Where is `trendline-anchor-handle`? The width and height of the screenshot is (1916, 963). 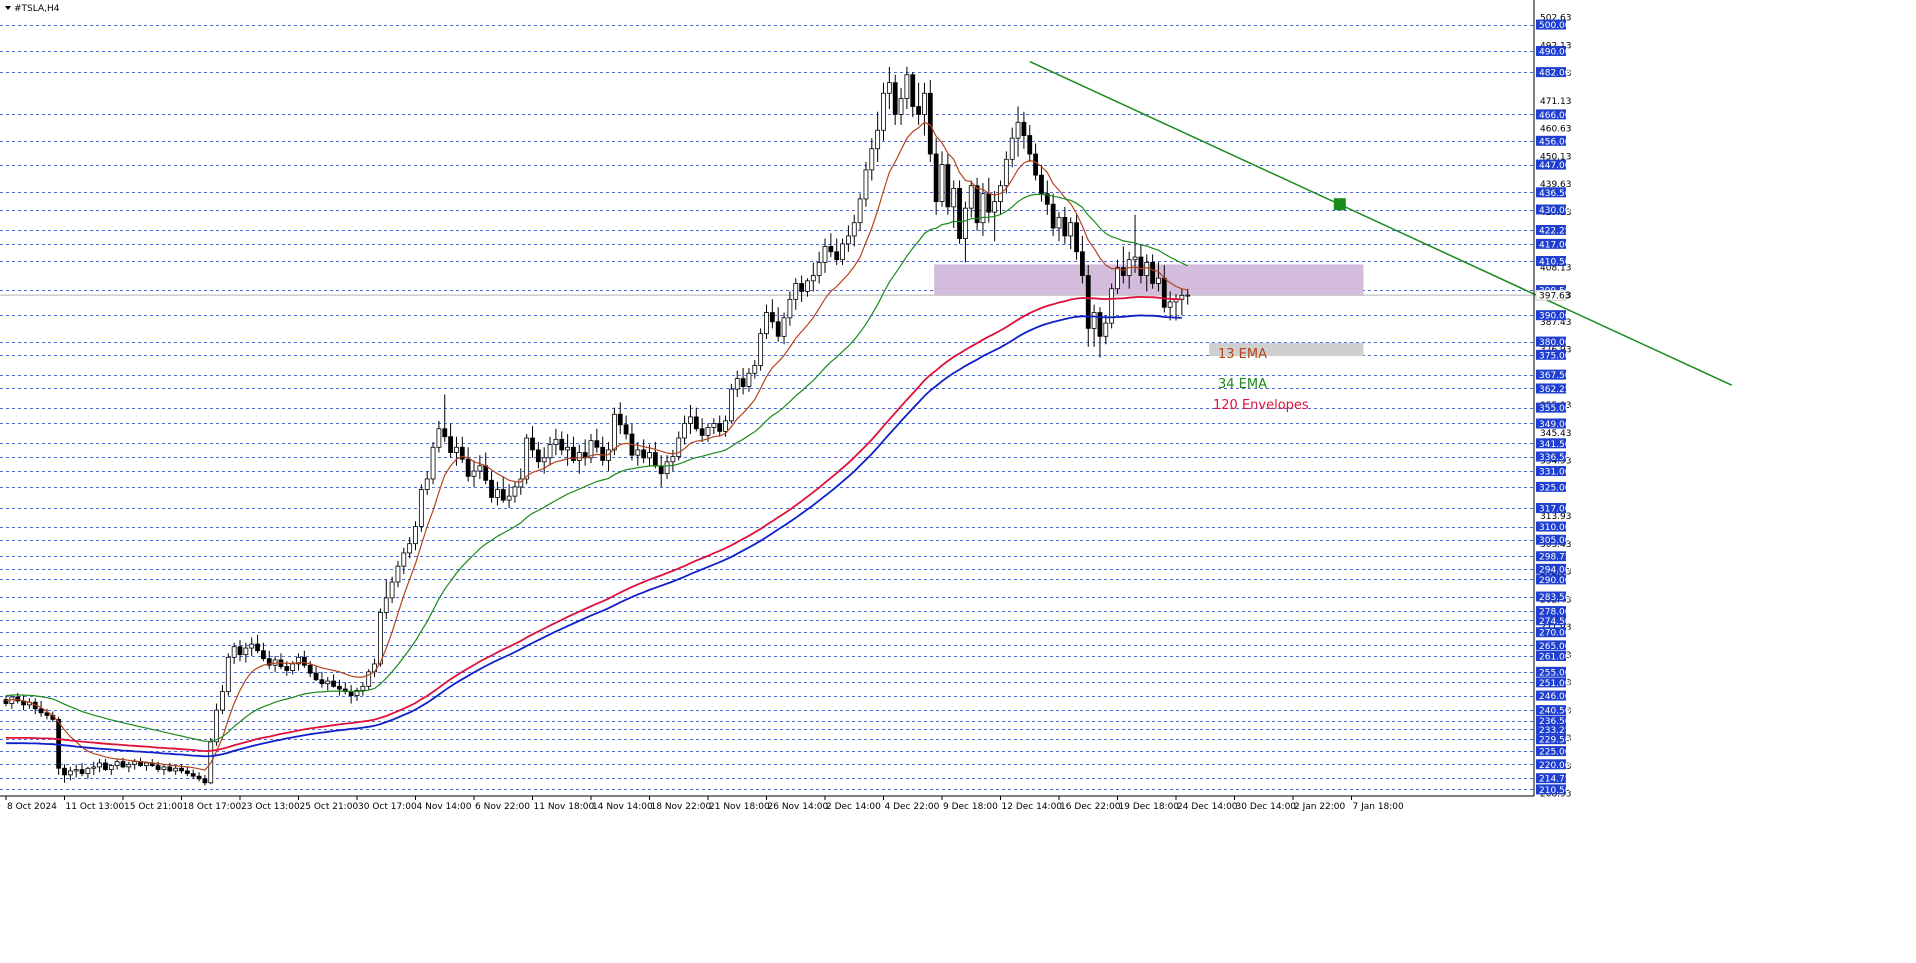 trendline-anchor-handle is located at coordinates (1339, 204).